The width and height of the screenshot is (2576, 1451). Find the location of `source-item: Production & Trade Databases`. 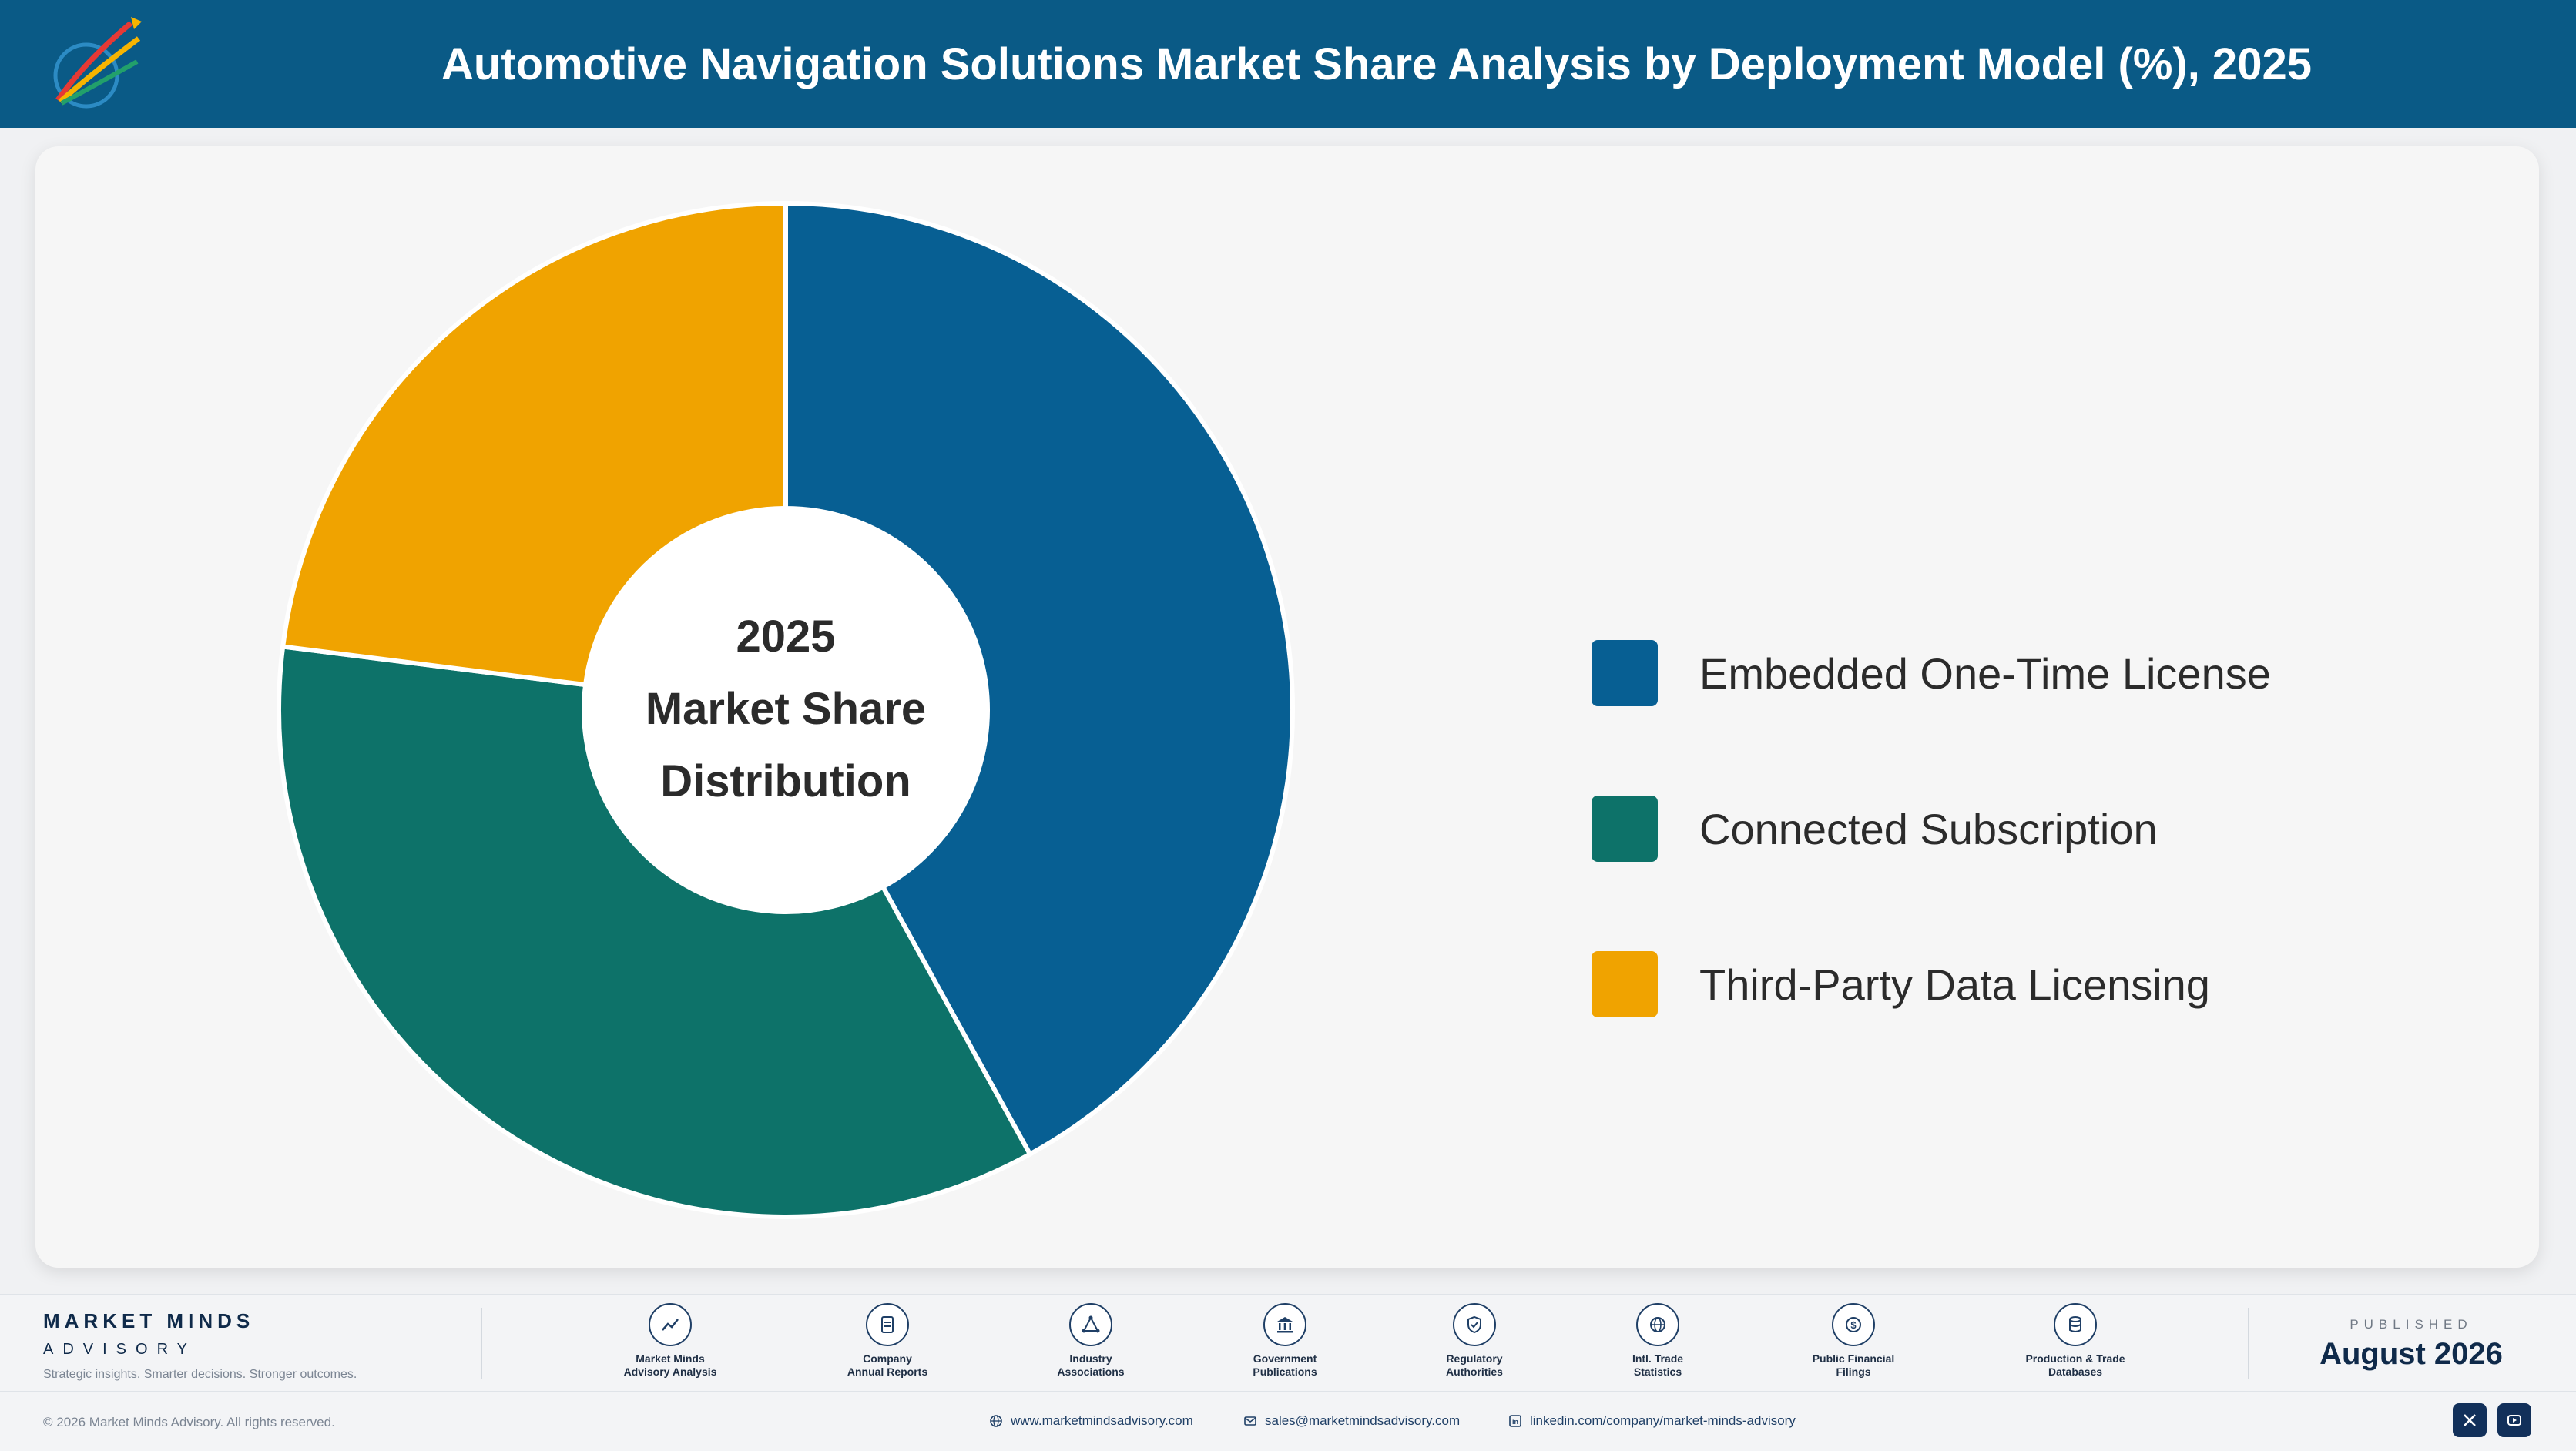

source-item: Production & Trade Databases is located at coordinates (2075, 1341).